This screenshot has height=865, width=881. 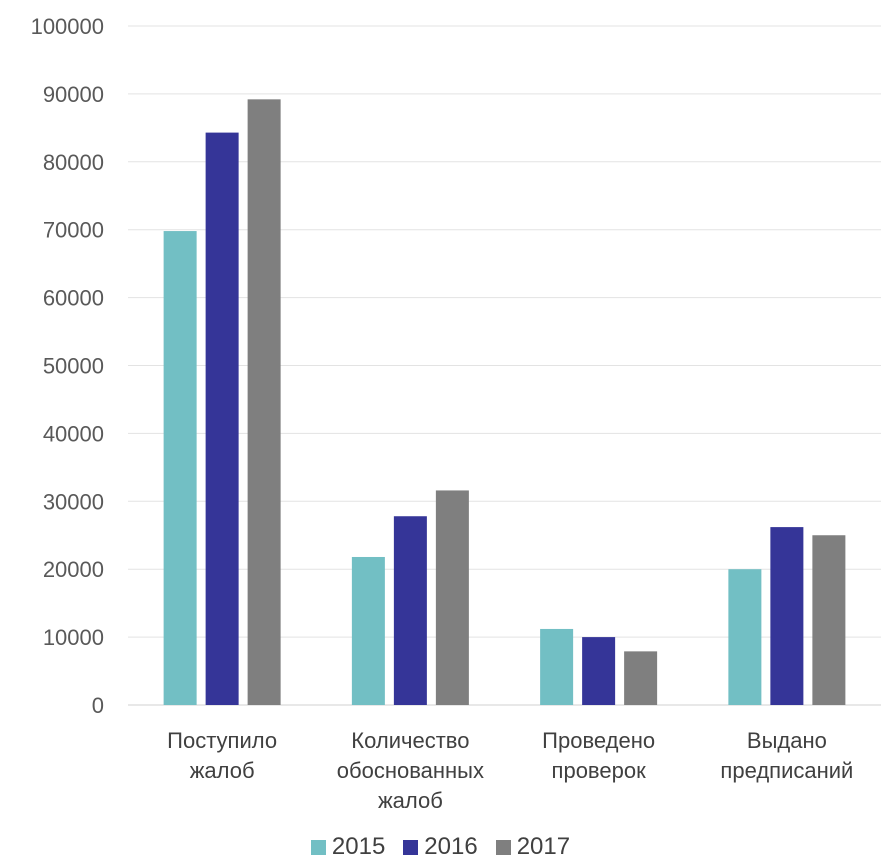 I want to click on x-category-label: Выдано, so click(x=787, y=740).